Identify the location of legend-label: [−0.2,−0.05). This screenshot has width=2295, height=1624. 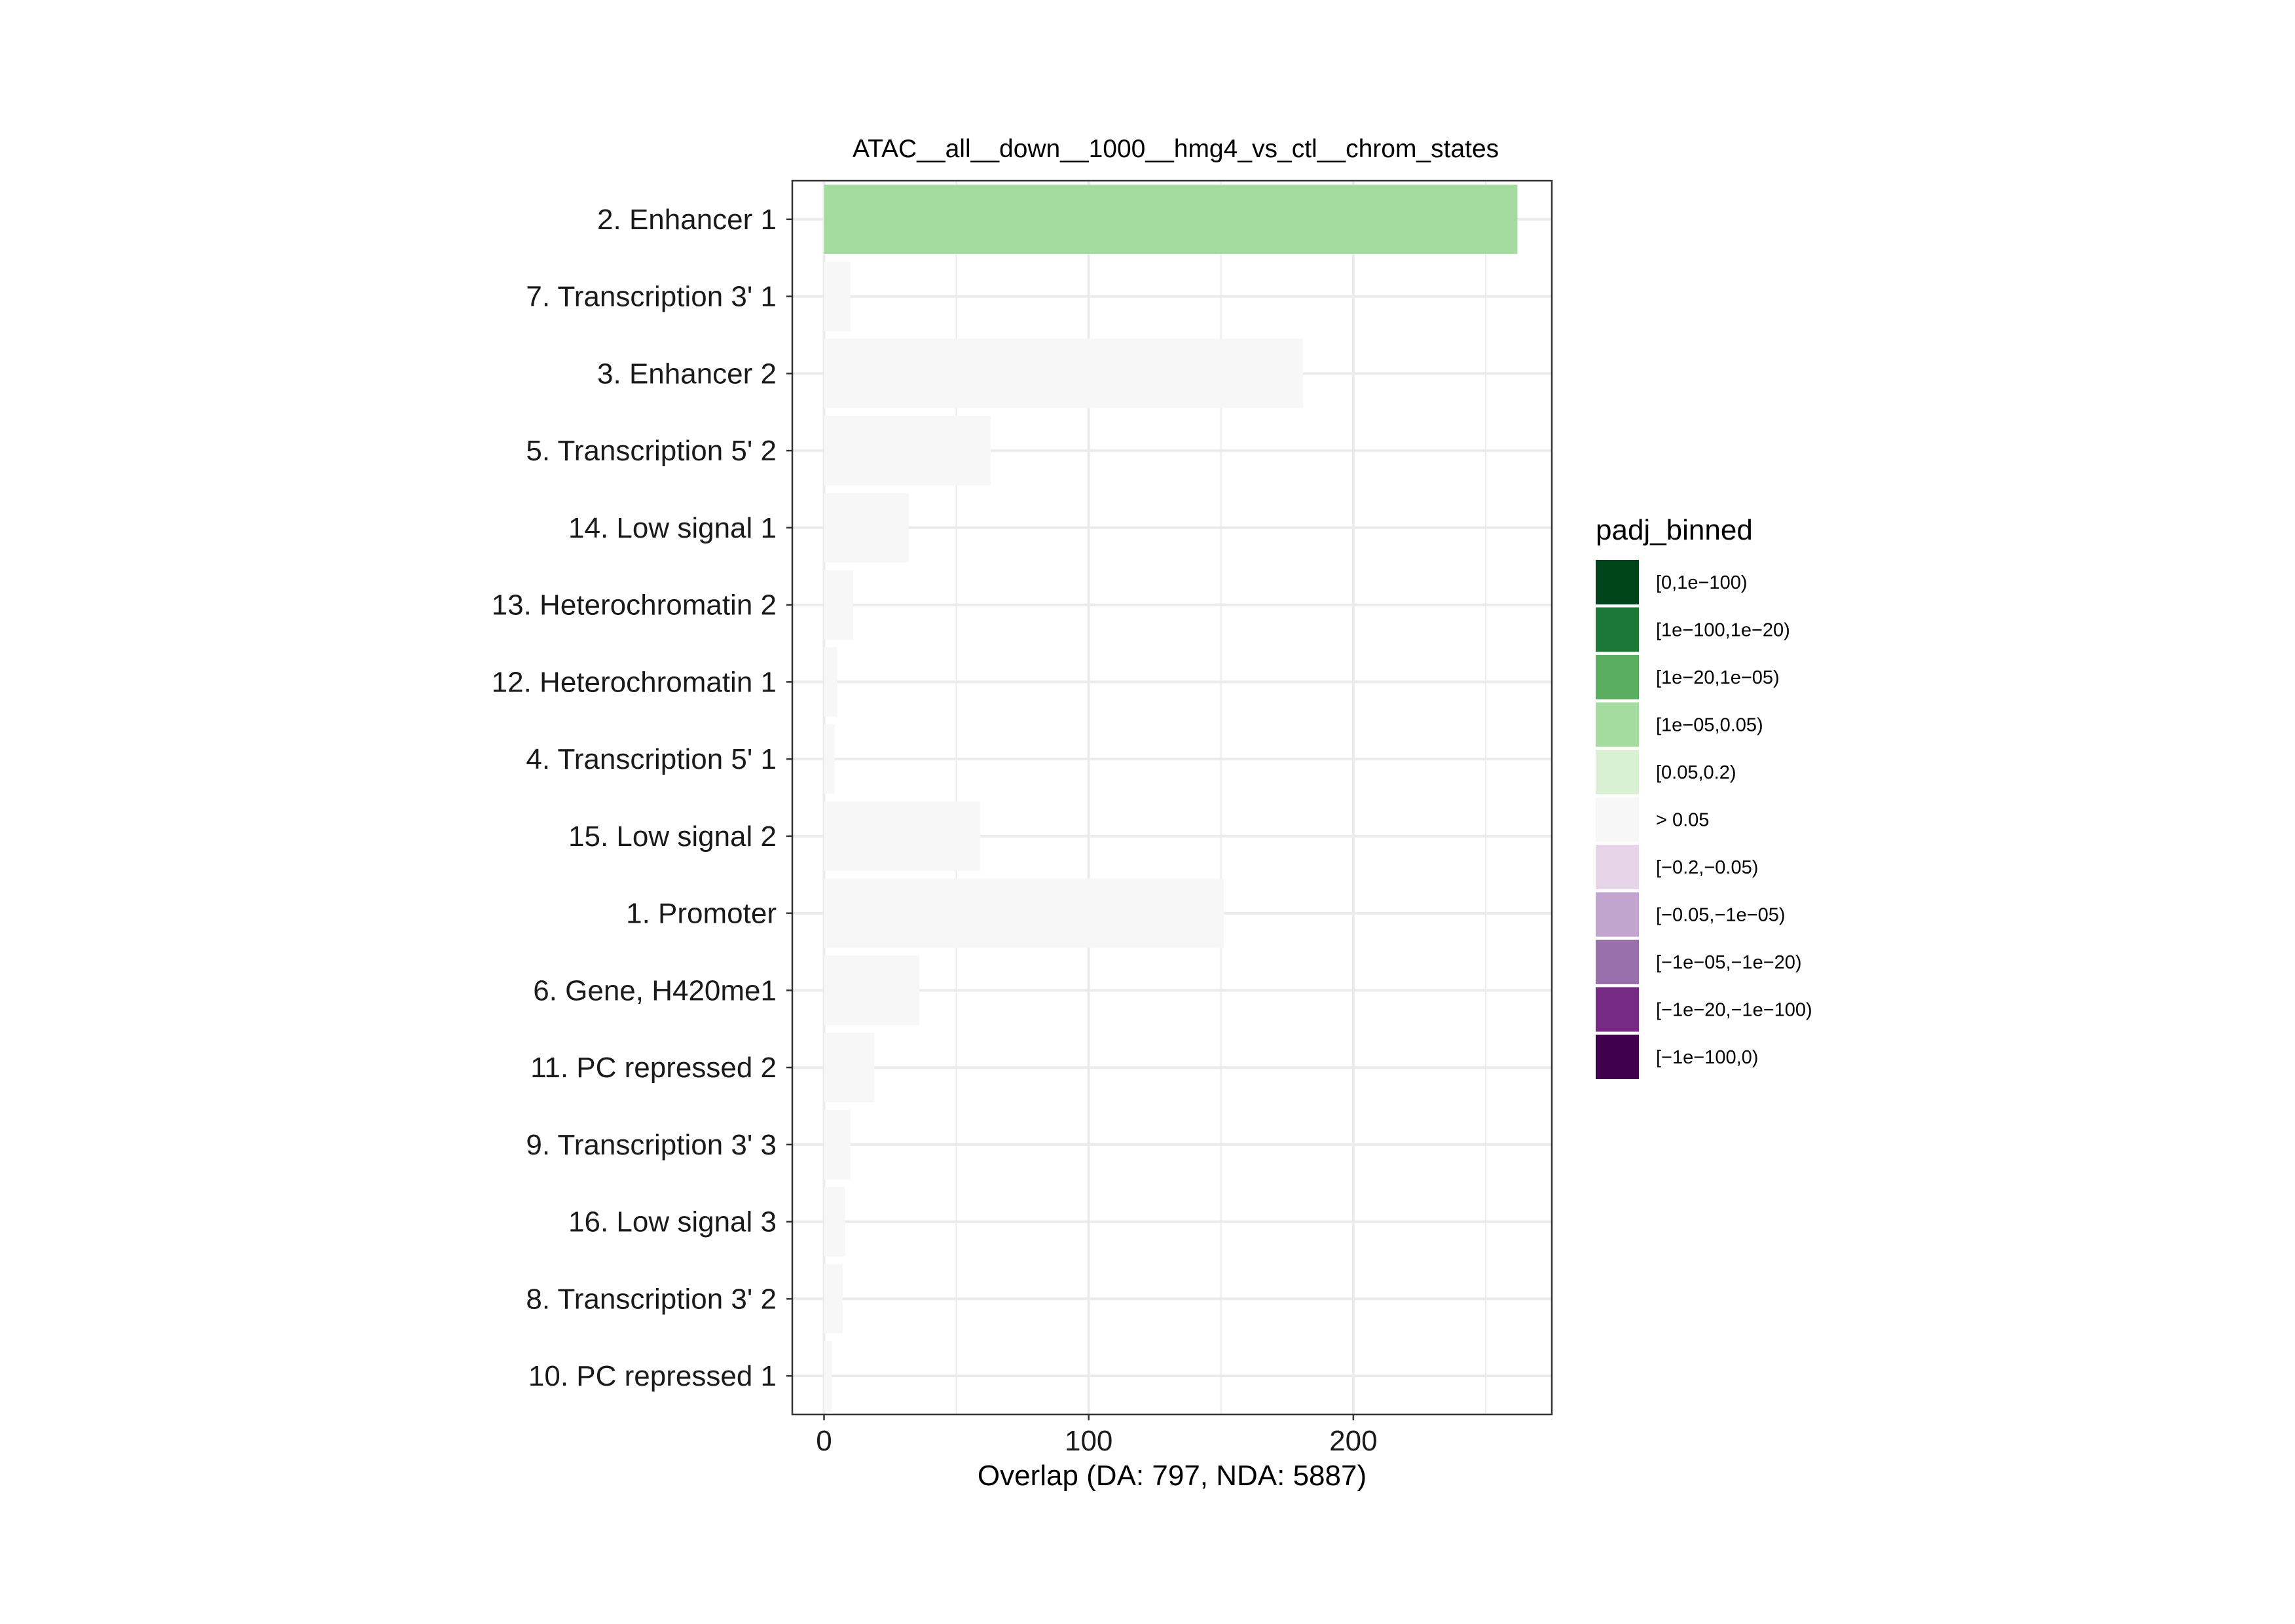
(1707, 867).